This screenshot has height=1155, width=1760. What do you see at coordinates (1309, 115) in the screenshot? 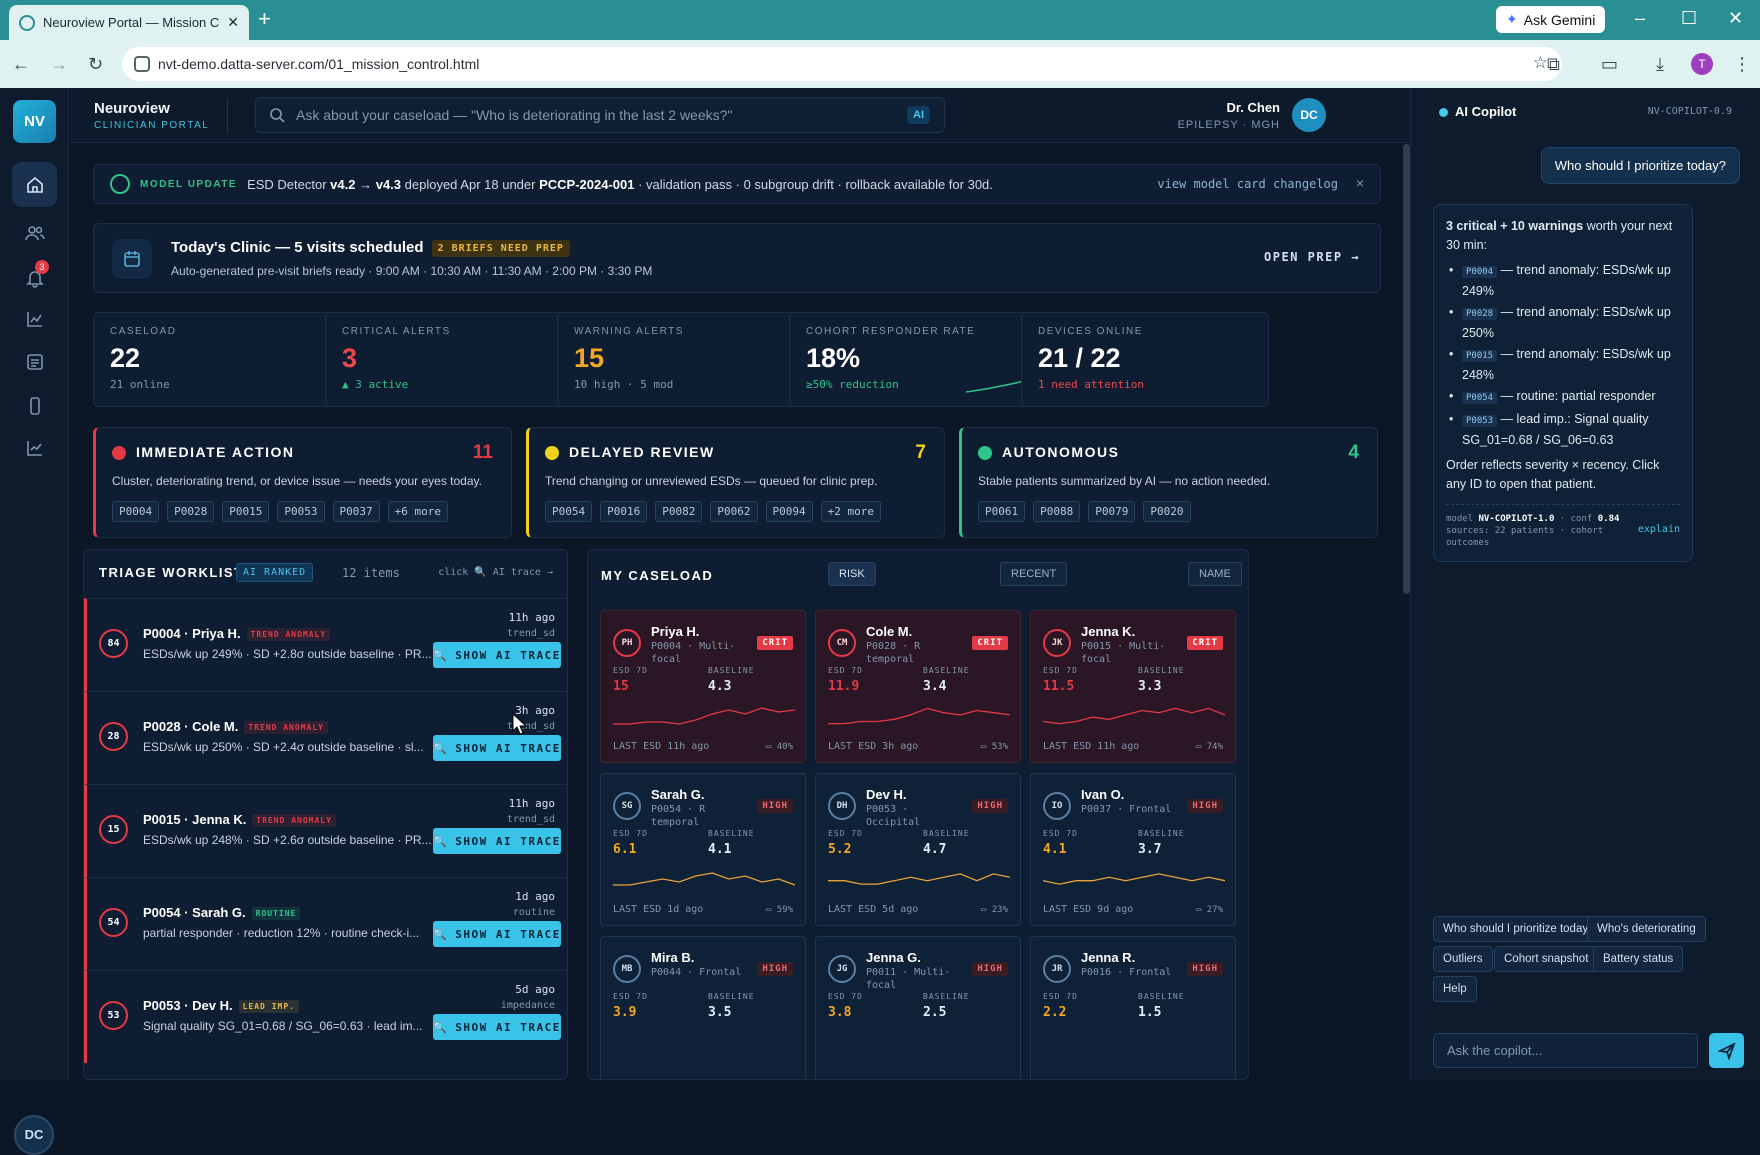
I see `header-avatar: DC` at bounding box center [1309, 115].